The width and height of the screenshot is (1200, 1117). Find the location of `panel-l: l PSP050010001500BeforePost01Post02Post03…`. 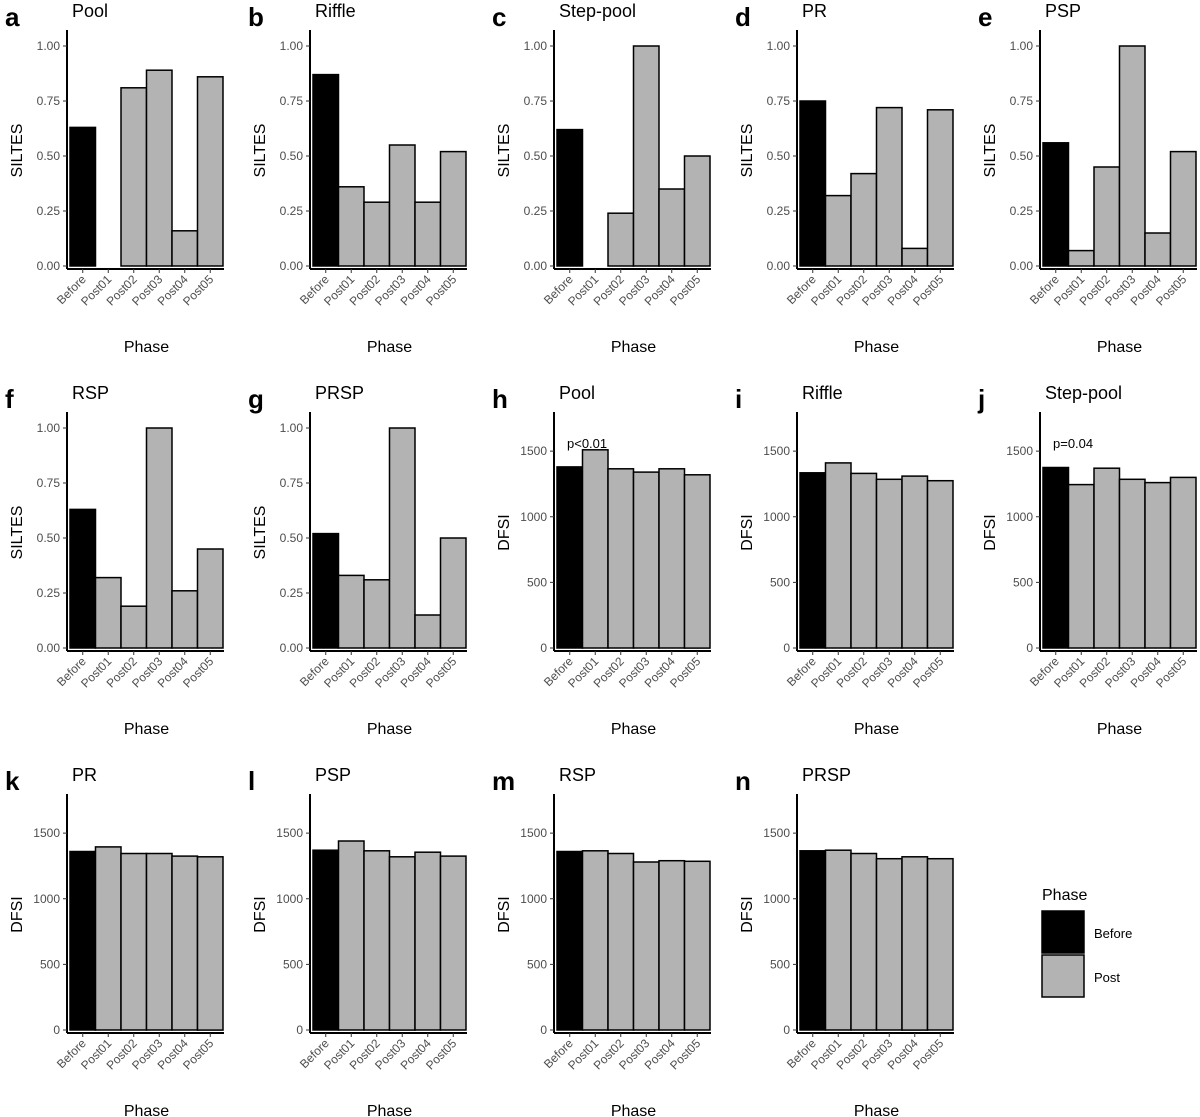

panel-l: l PSP050010001500BeforePost01Post02Post03… is located at coordinates (357, 941).